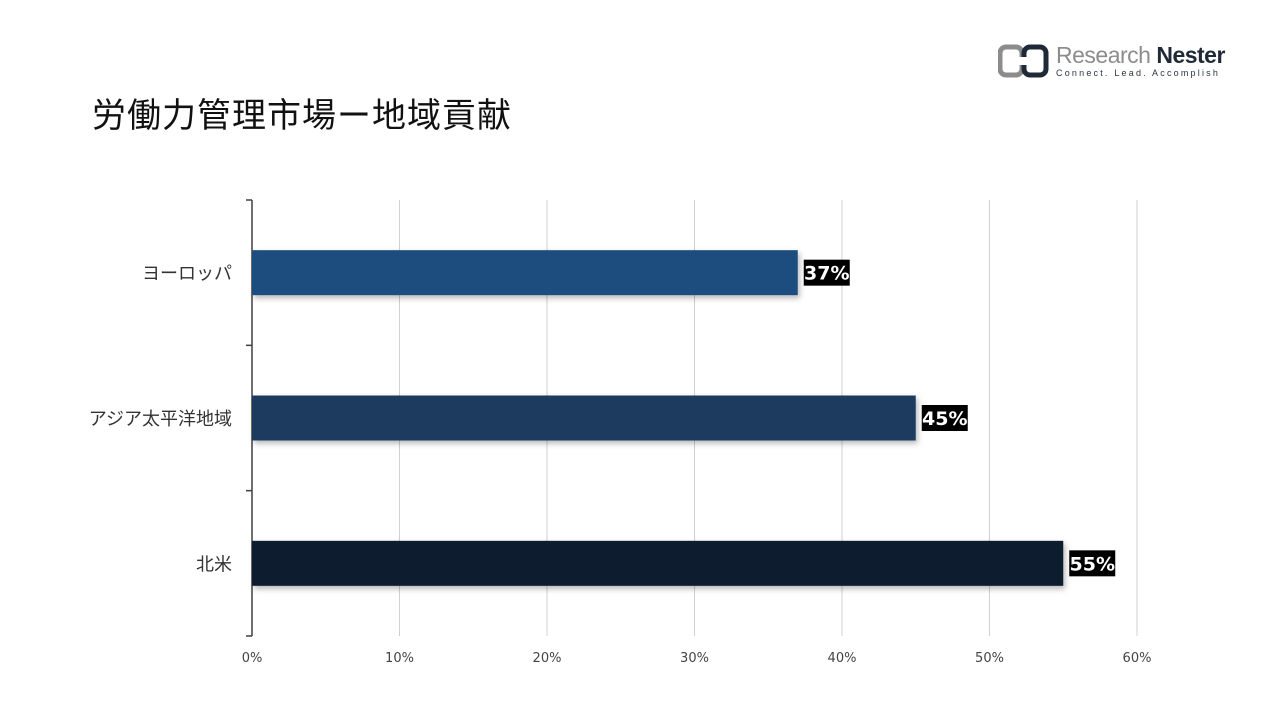  I want to click on data-label: 37%, so click(826, 274).